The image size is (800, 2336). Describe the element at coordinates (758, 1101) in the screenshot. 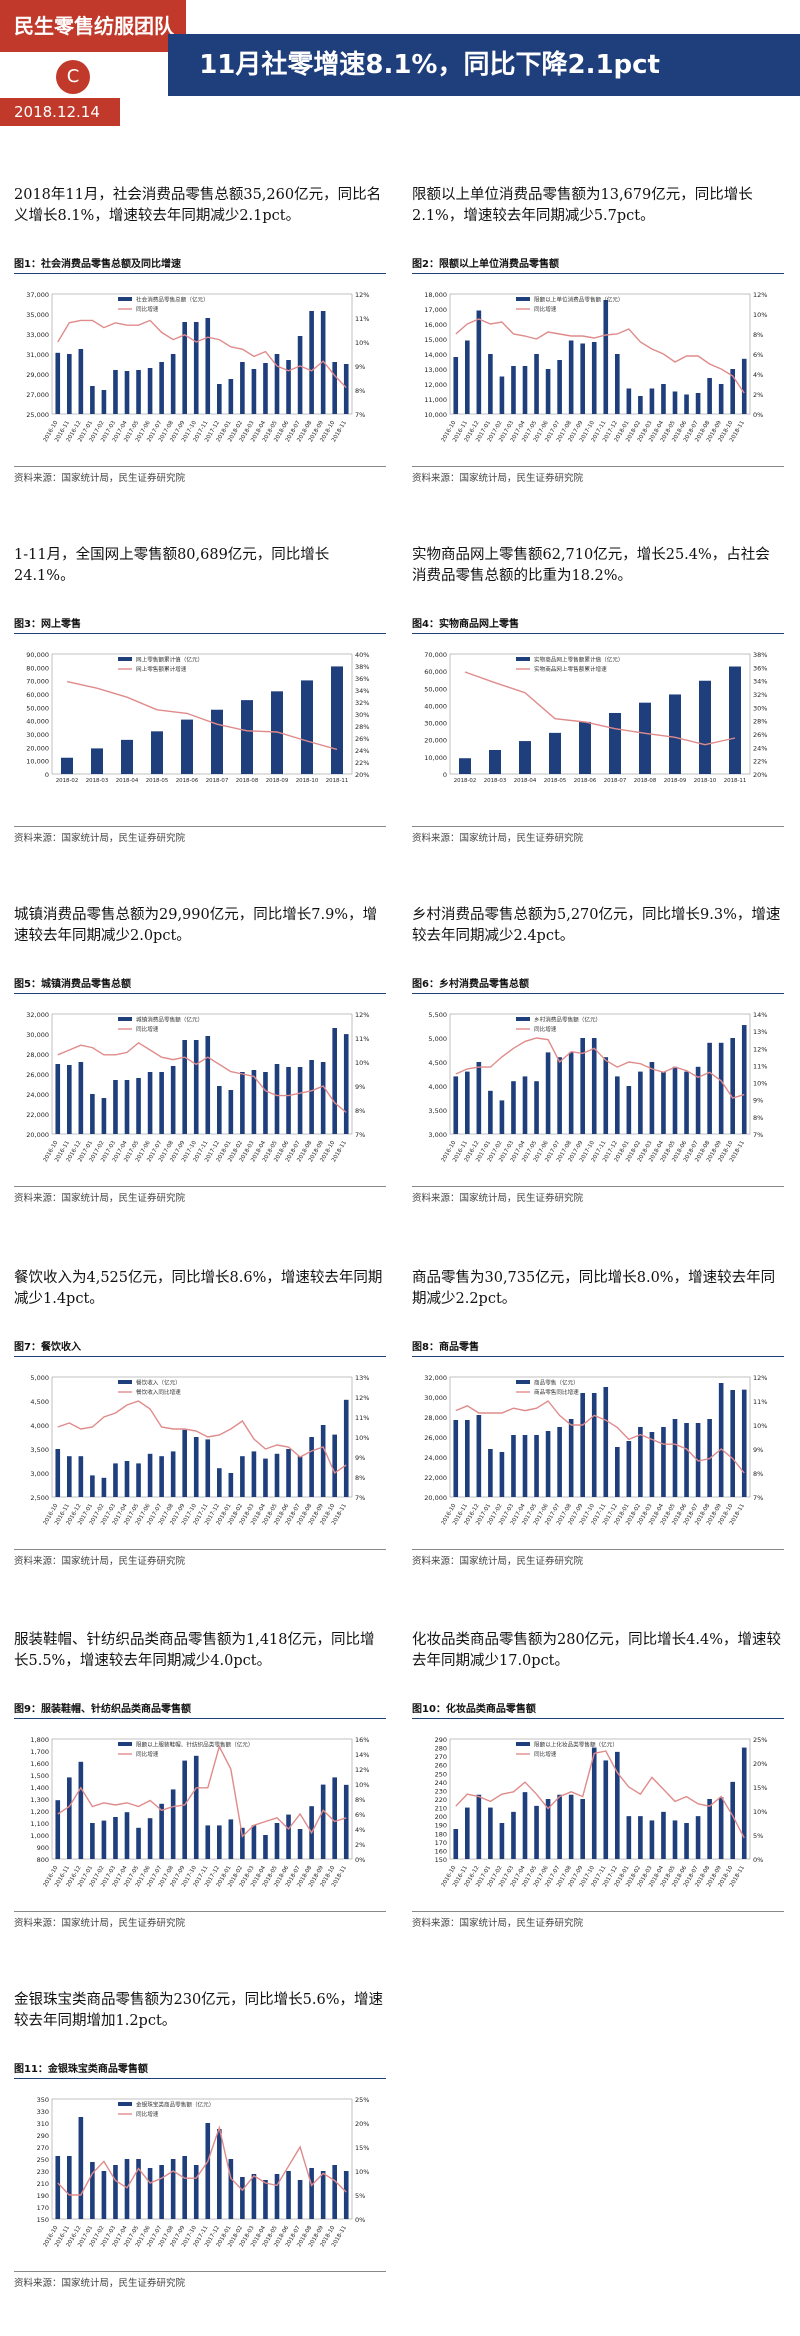

I see `y2-tick-label: 9%` at that location.